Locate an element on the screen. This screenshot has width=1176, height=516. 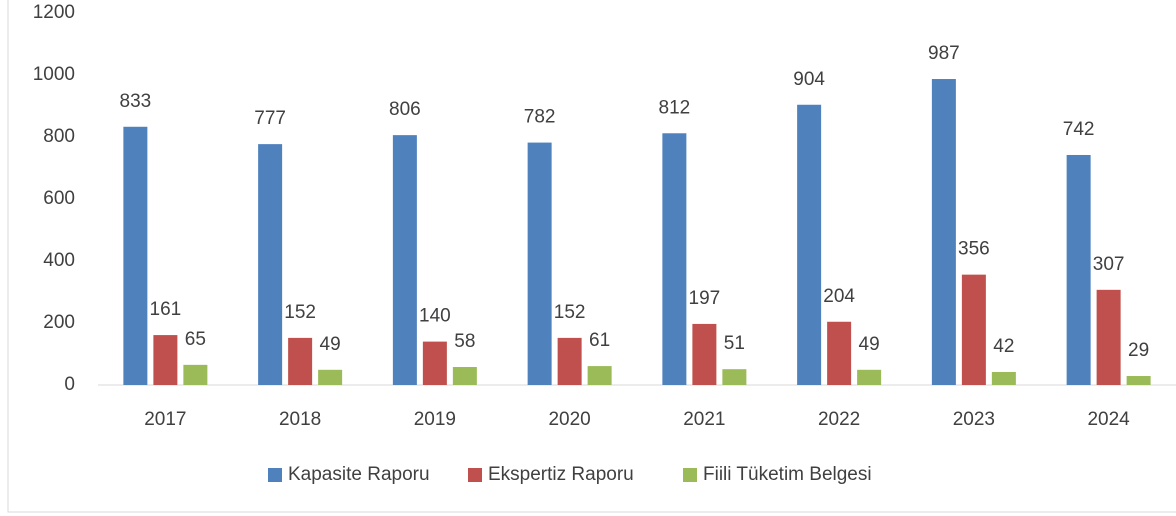
data-label: 742 is located at coordinates (1079, 129).